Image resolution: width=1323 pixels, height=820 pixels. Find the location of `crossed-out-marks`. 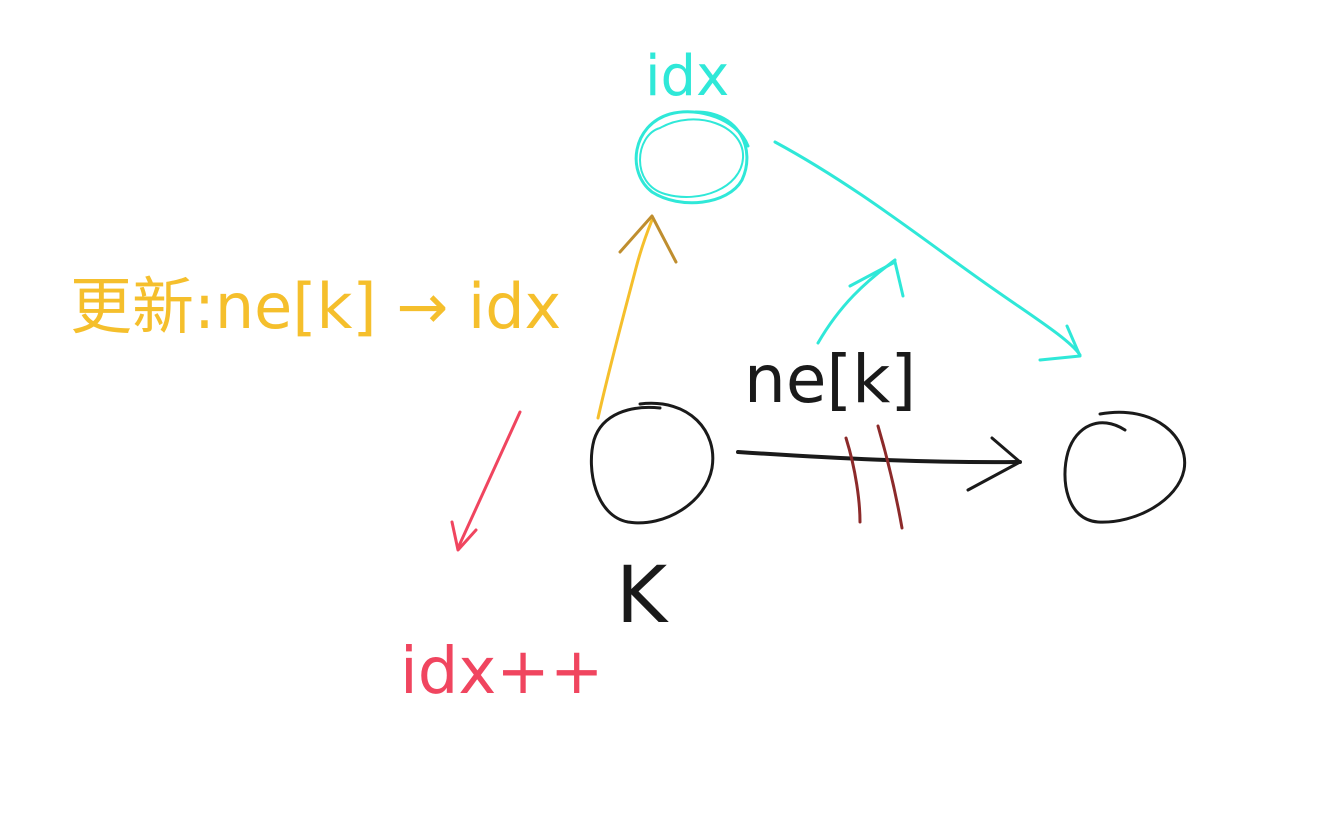

crossed-out-marks is located at coordinates (874, 477).